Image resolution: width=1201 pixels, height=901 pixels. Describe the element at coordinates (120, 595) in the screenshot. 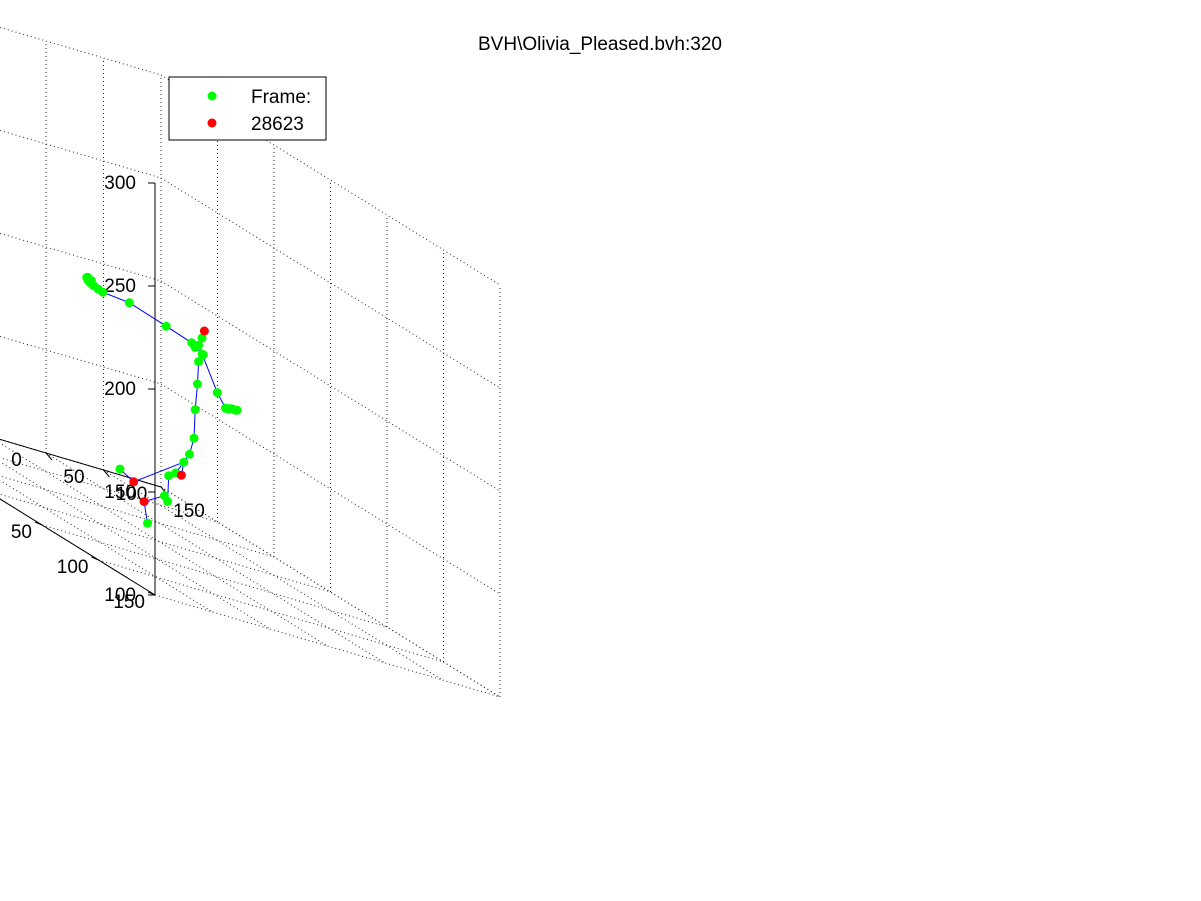

I see `z-tick-label: 100` at that location.